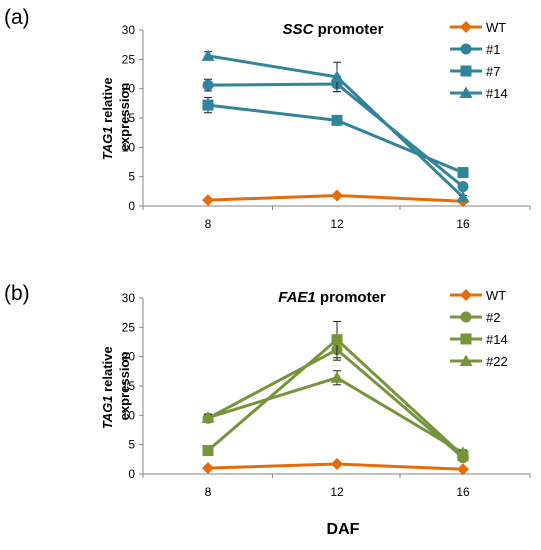 The height and width of the screenshot is (550, 541). I want to click on y-tick-label-b-0: 0, so click(131, 474).